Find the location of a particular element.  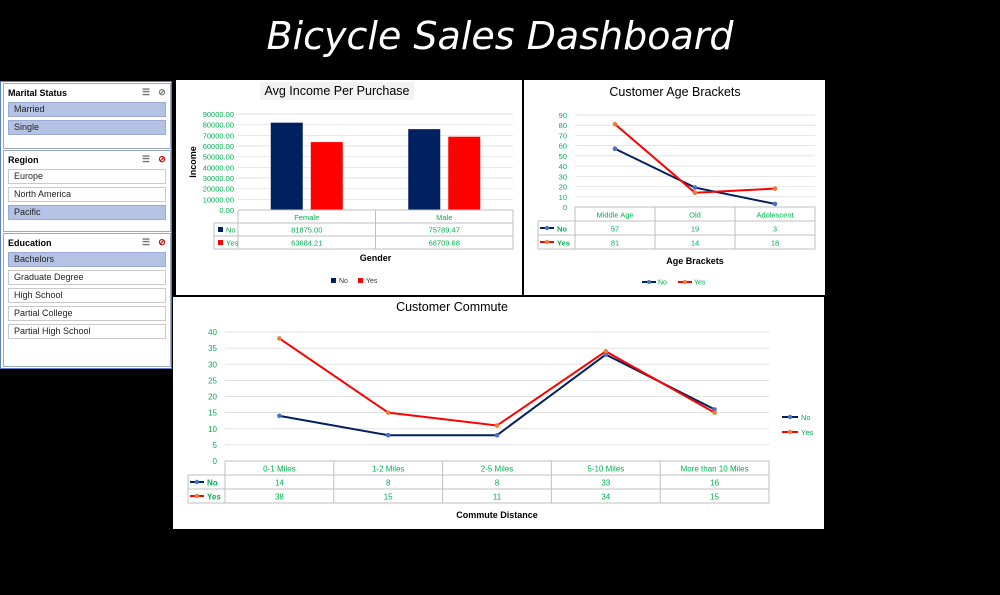

y-tick-label: 90 is located at coordinates (563, 115).